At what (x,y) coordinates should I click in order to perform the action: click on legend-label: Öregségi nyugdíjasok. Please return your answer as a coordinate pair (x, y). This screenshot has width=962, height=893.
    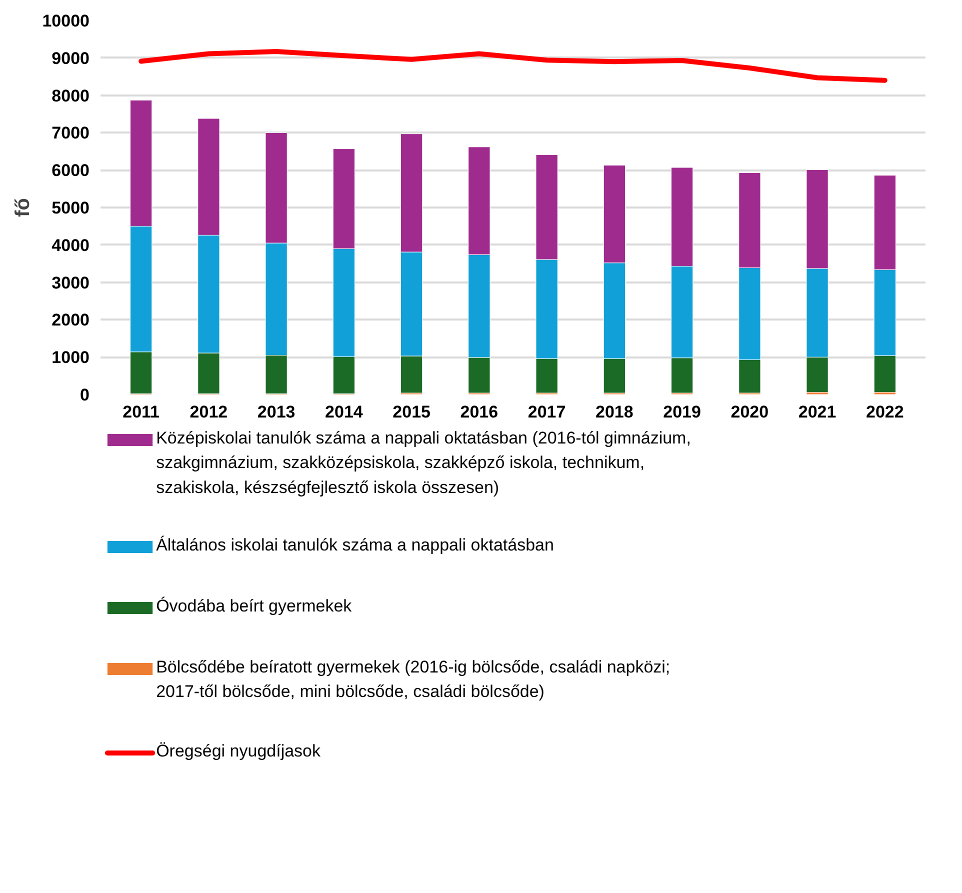
    Looking at the image, I should click on (239, 751).